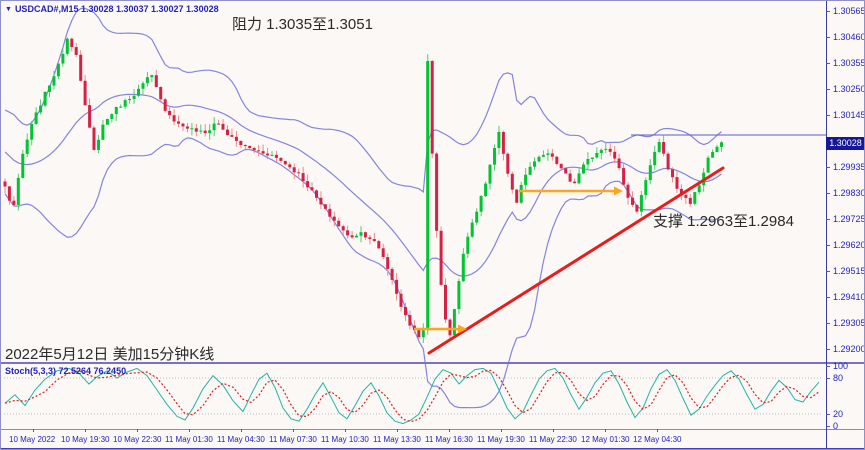 The width and height of the screenshot is (865, 450). I want to click on price-axis-label: 1.30145, so click(849, 115).